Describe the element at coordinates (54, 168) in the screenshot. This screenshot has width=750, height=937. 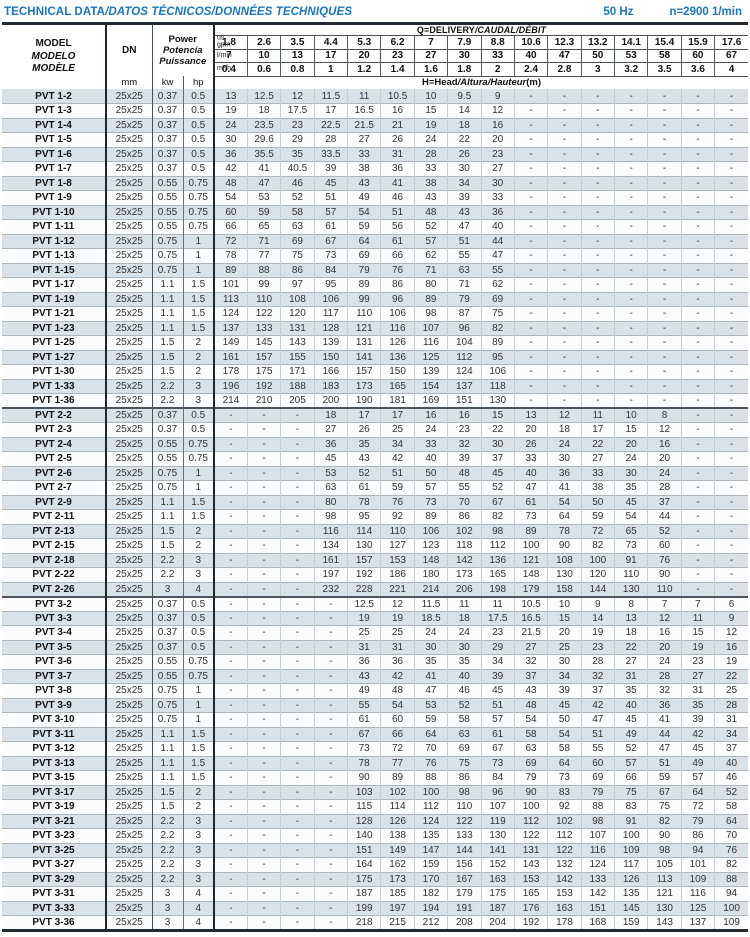
I see `model-cell: PVT 1-7` at that location.